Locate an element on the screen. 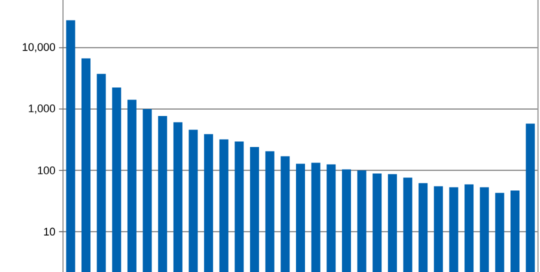 This screenshot has height=272, width=540. y-tick-label: 10 is located at coordinates (50, 232).